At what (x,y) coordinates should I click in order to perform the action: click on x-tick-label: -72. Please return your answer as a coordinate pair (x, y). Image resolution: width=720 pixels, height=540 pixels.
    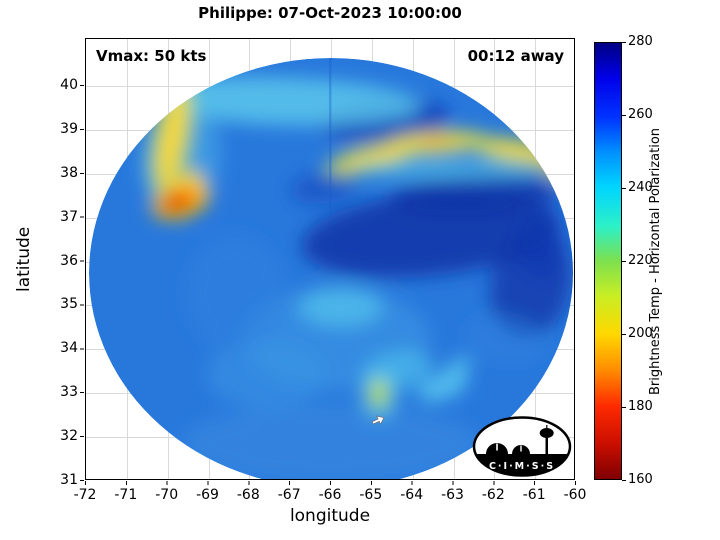
    Looking at the image, I should click on (85, 495).